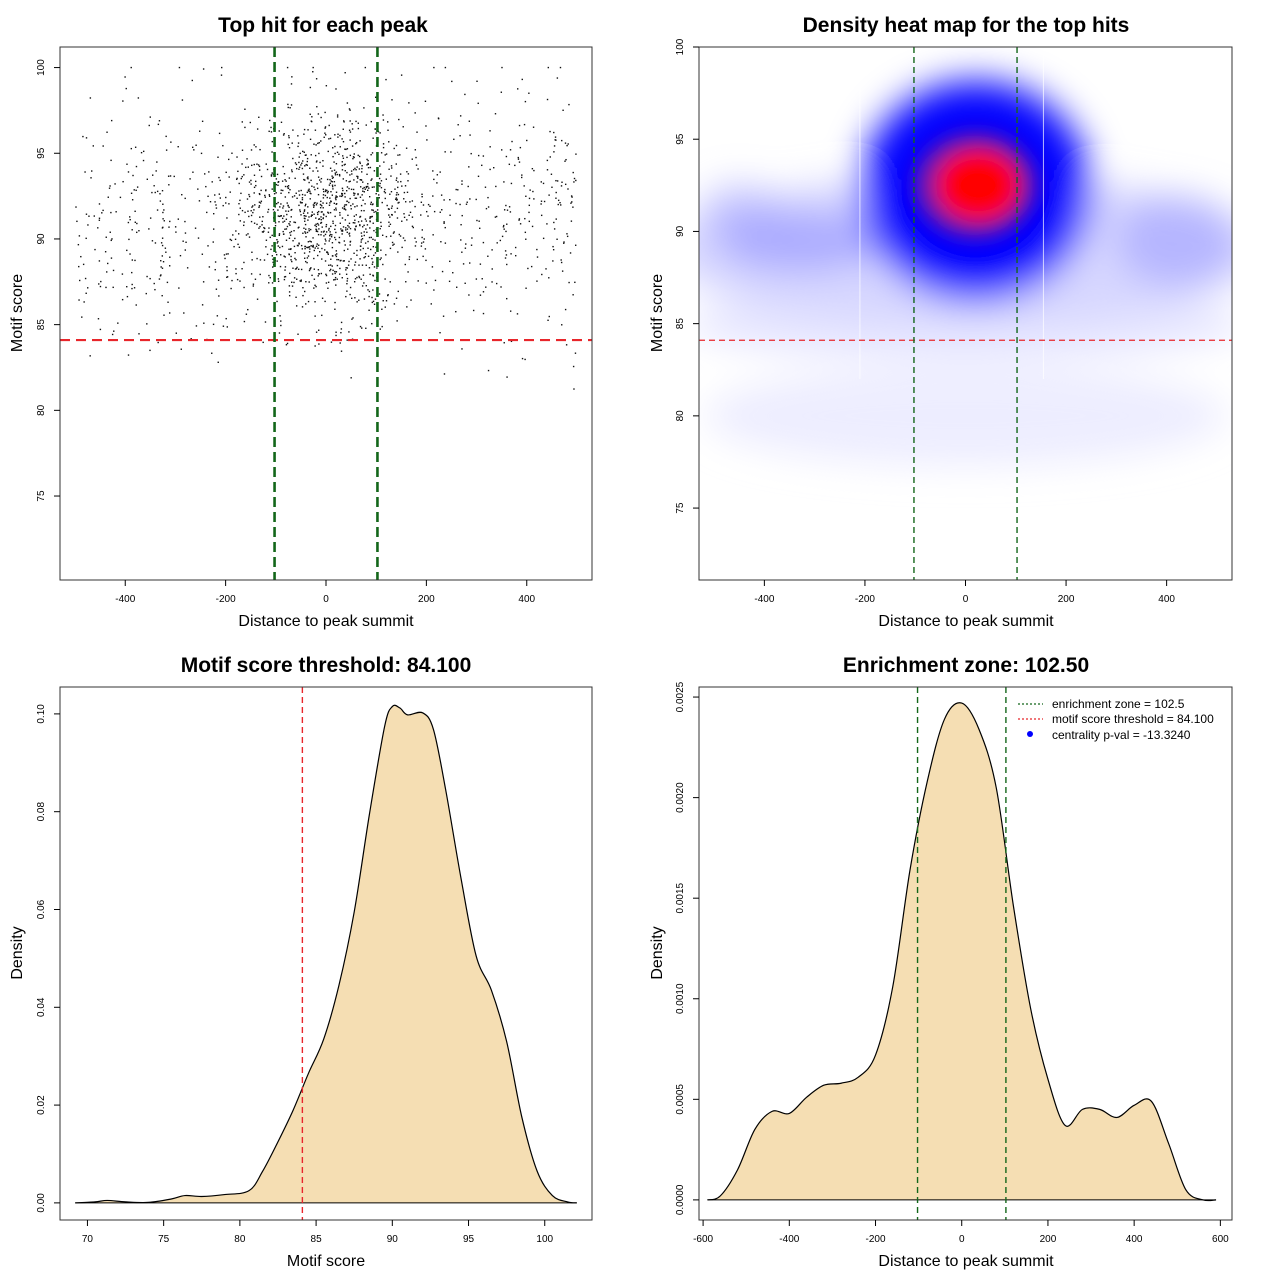  I want to click on legend-centrality-label: centrality p-val = -13.3240, so click(1121, 735).